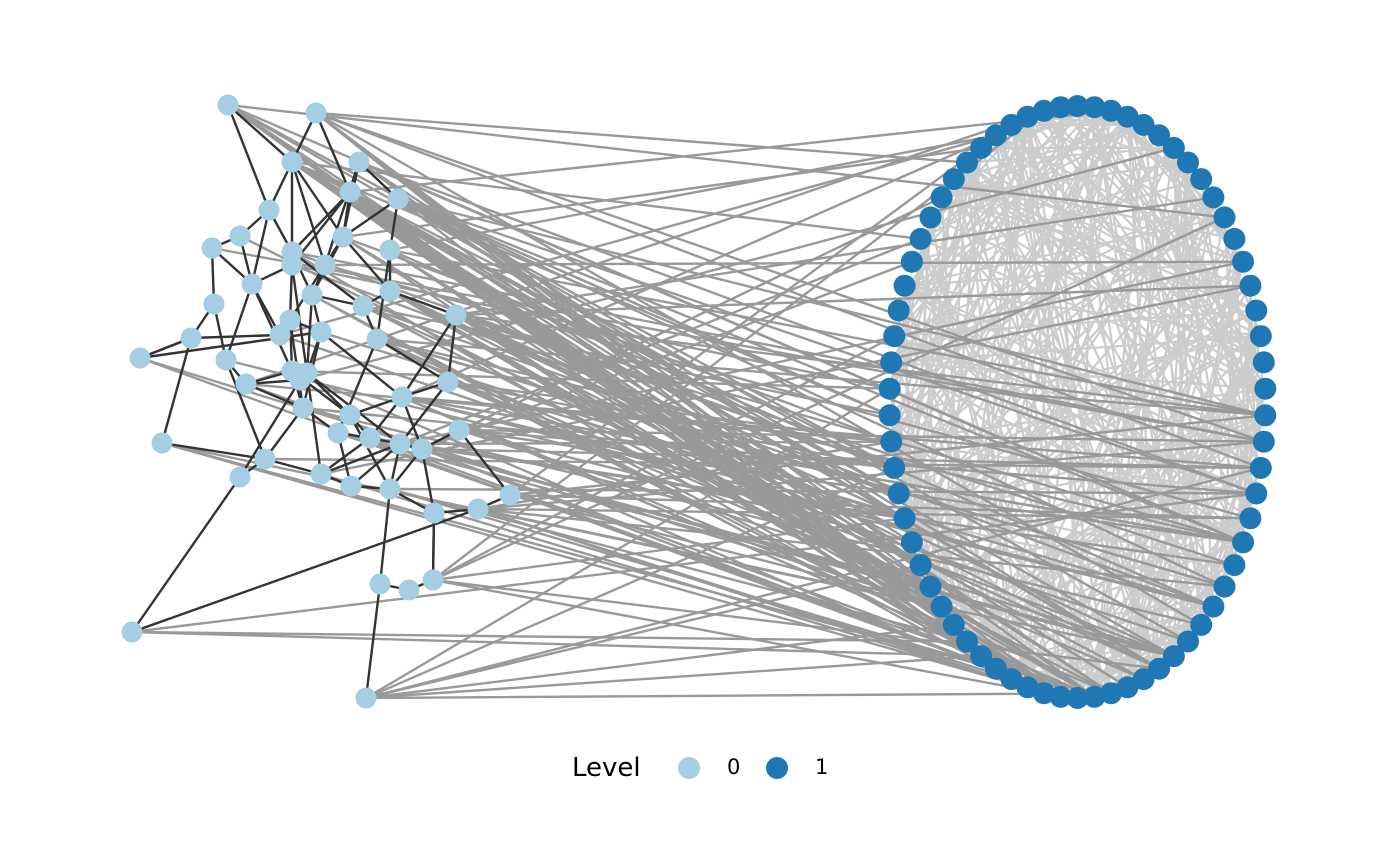  Describe the element at coordinates (606, 768) in the screenshot. I see `legend-title: Level` at that location.